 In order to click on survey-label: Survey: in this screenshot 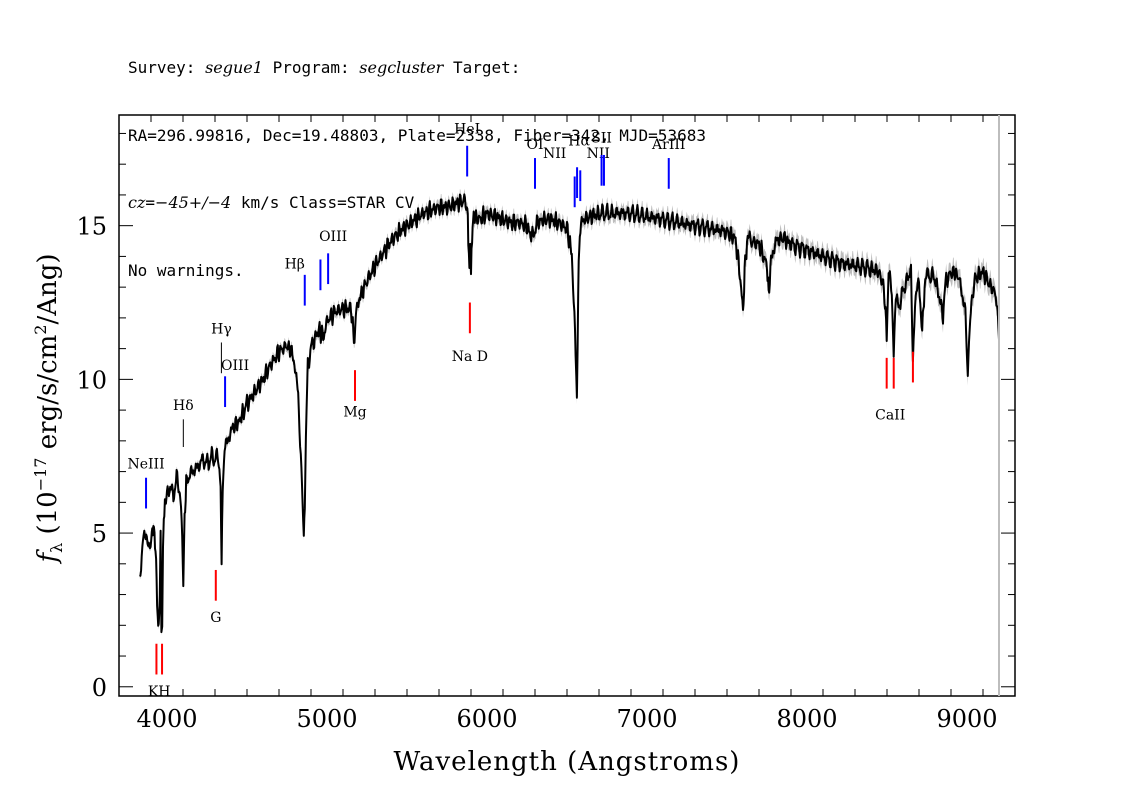, I will do `click(167, 67)`.